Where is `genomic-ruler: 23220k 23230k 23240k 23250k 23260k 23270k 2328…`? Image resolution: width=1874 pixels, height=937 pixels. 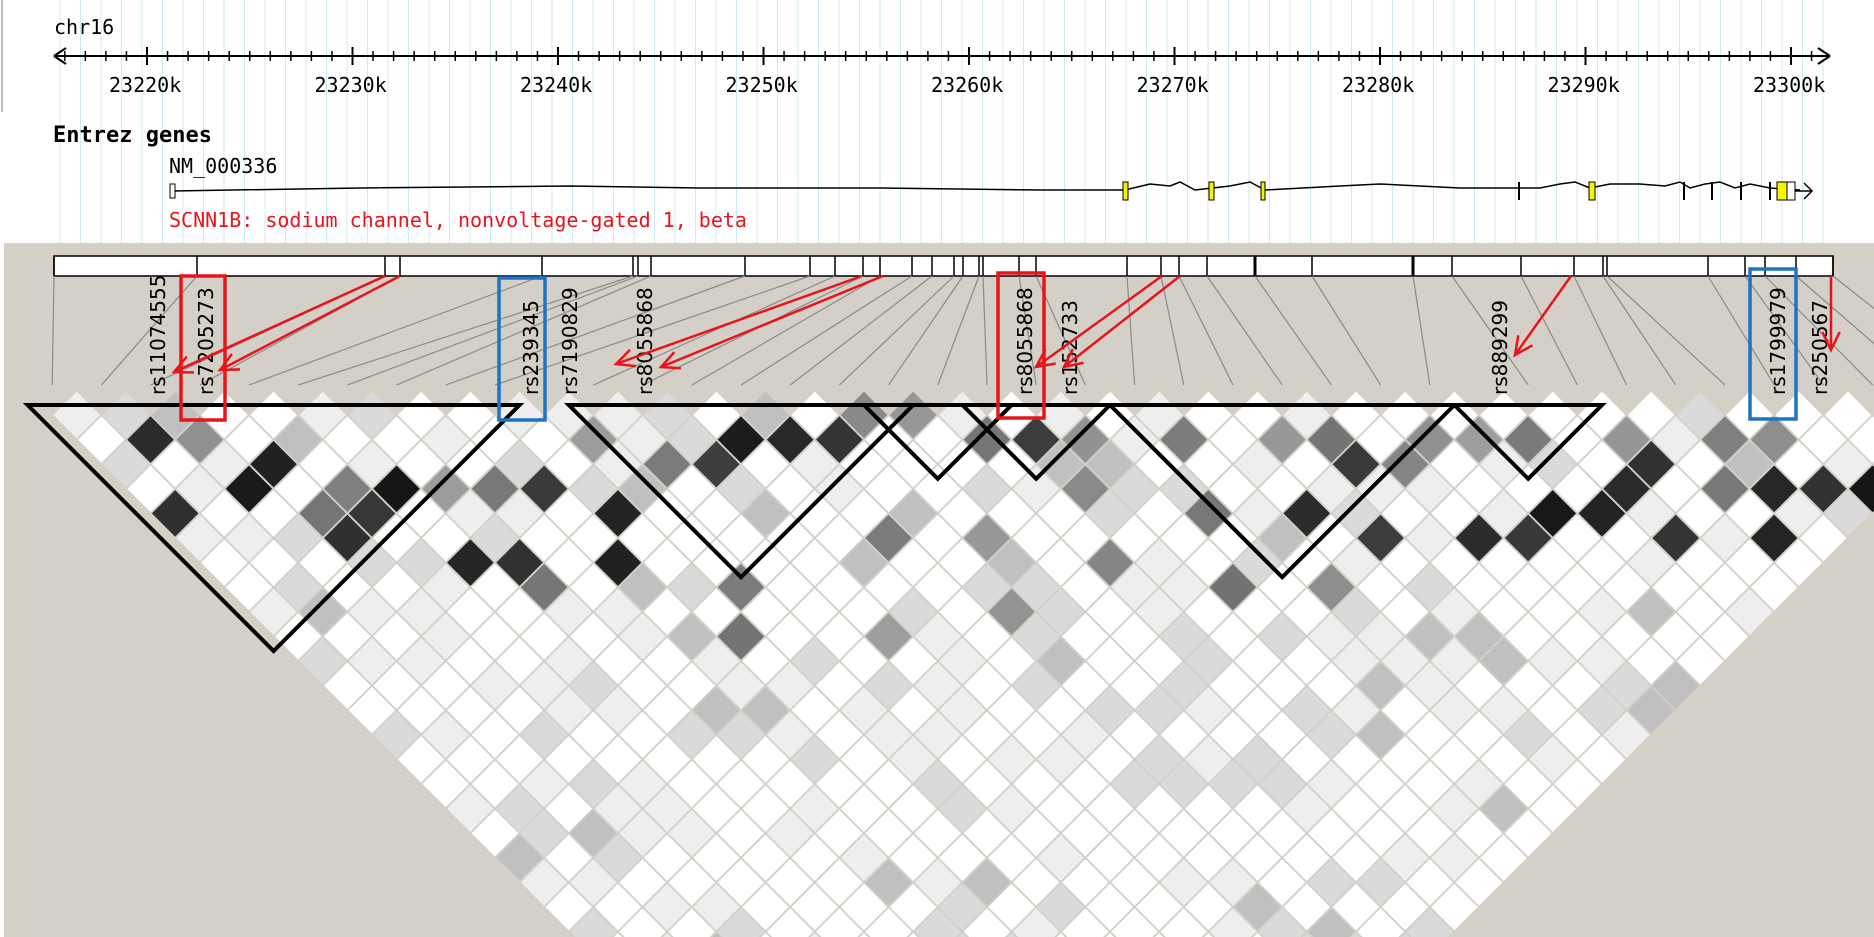
genomic-ruler: 23220k 23230k 23240k 23250k 23260k 23270k 2328… is located at coordinates (942, 72).